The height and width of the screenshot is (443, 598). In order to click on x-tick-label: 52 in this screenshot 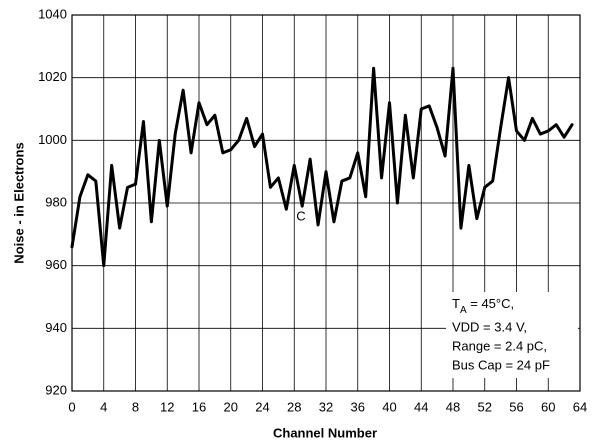, I will do `click(485, 406)`.